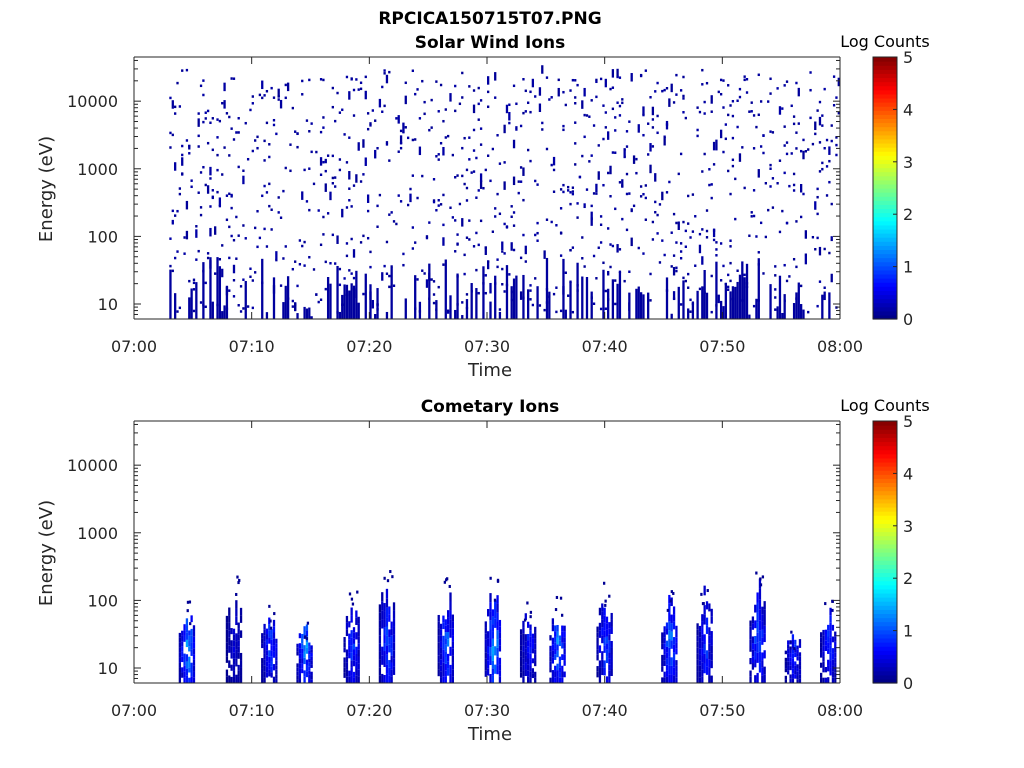 The width and height of the screenshot is (1024, 768). Describe the element at coordinates (134, 346) in the screenshot. I see `x-tick-label: 07:00` at that location.